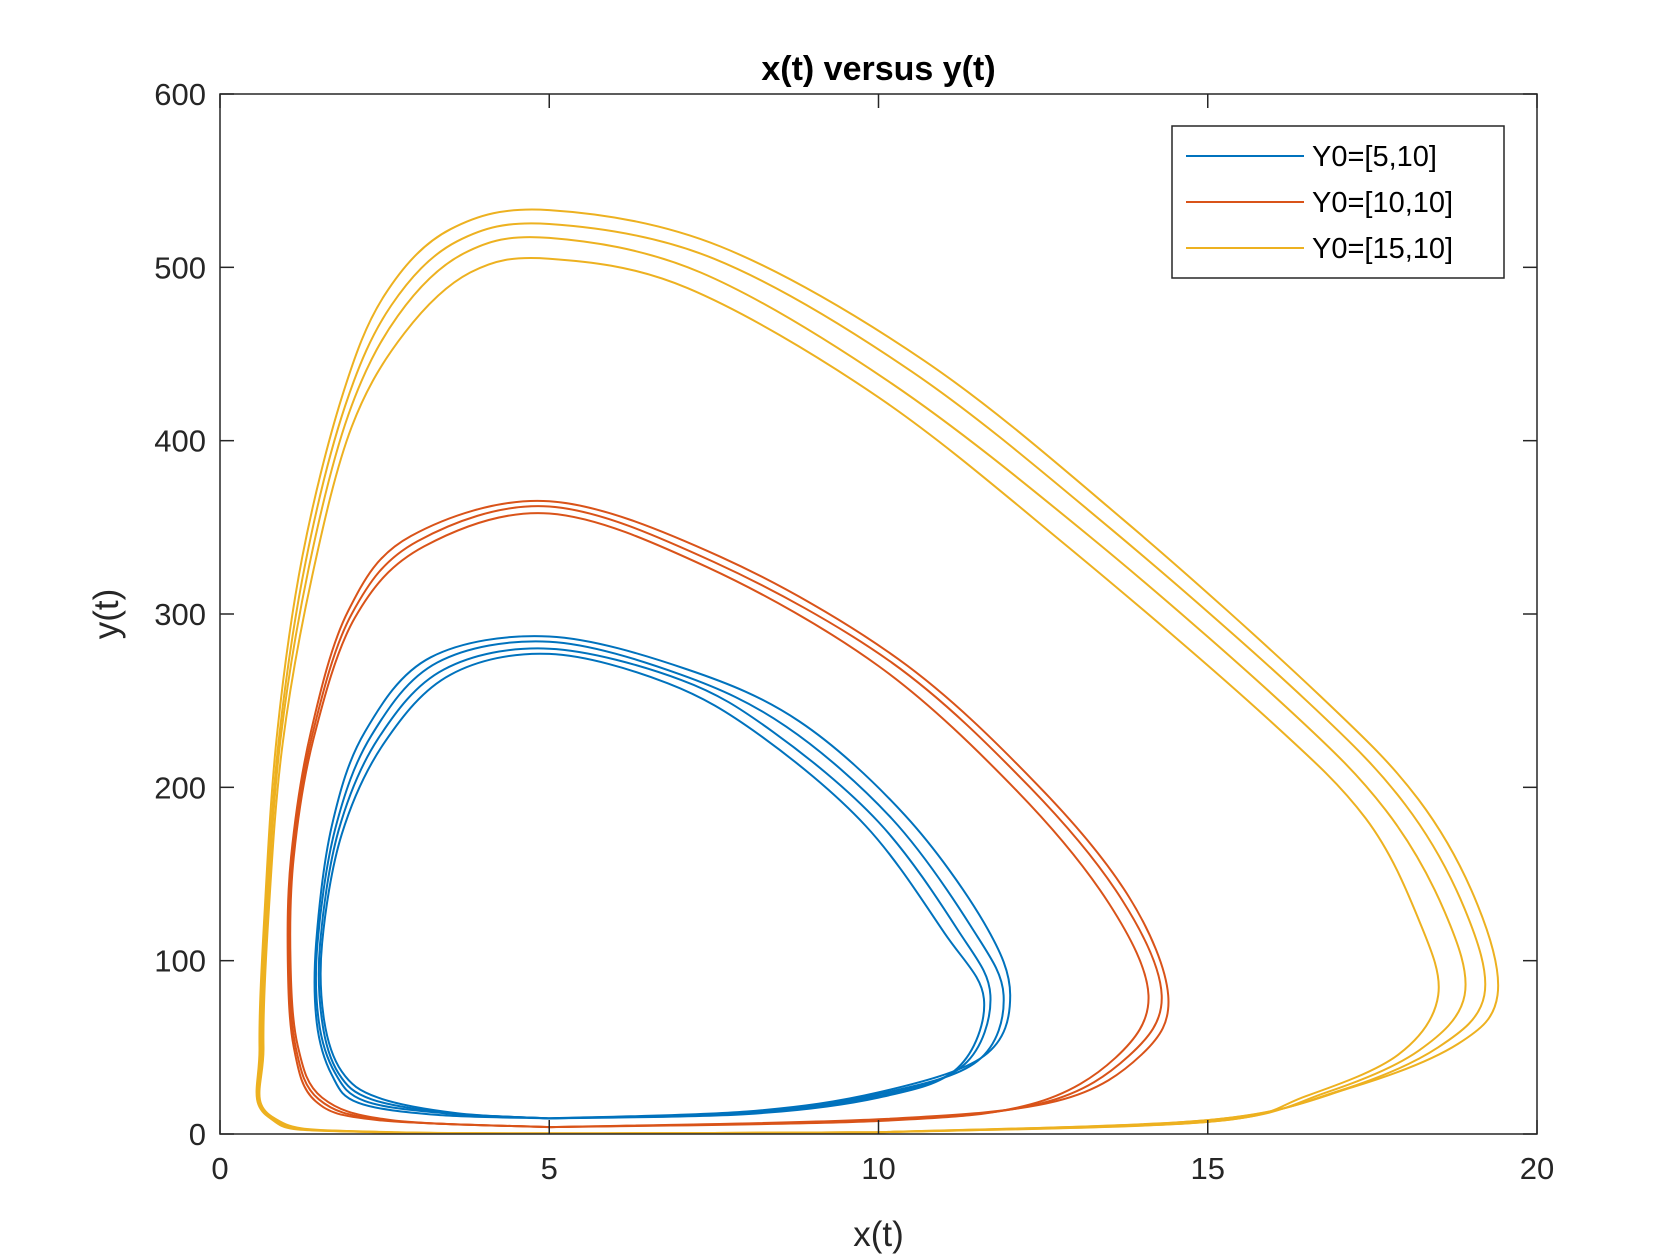 Image resolution: width=1680 pixels, height=1260 pixels. I want to click on y-tick-label: 0, so click(197, 1134).